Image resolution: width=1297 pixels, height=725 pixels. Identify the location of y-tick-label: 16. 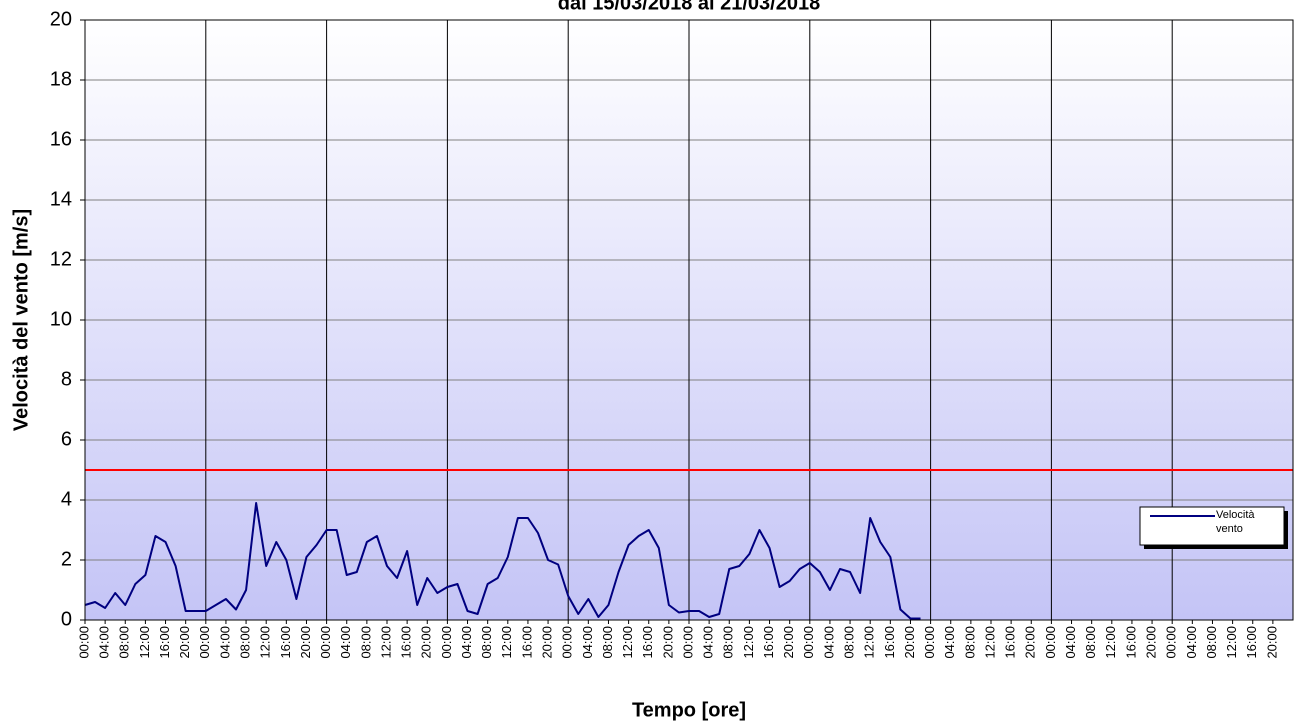
(61, 139).